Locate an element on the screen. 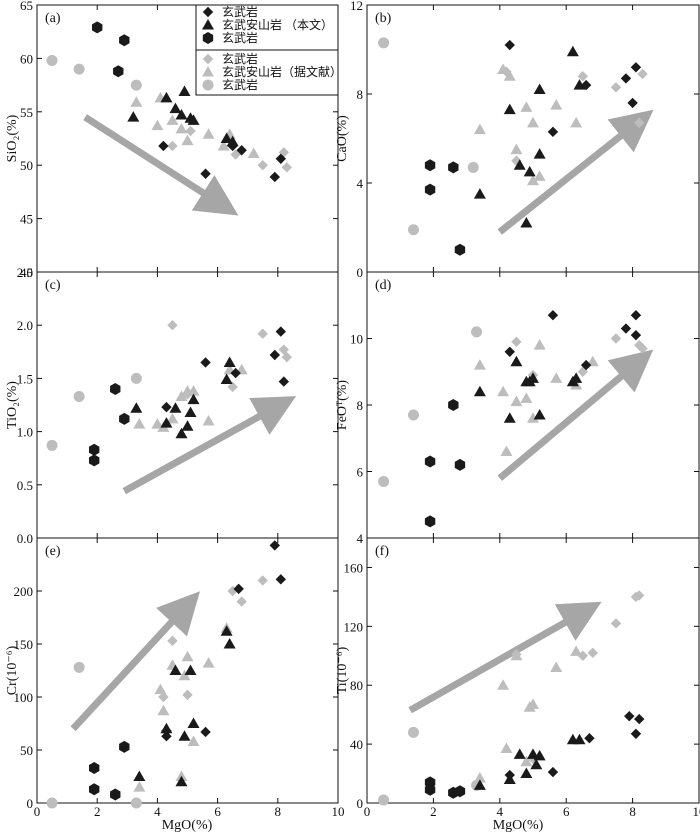  y-tick-label: 4 is located at coordinates (360, 538).